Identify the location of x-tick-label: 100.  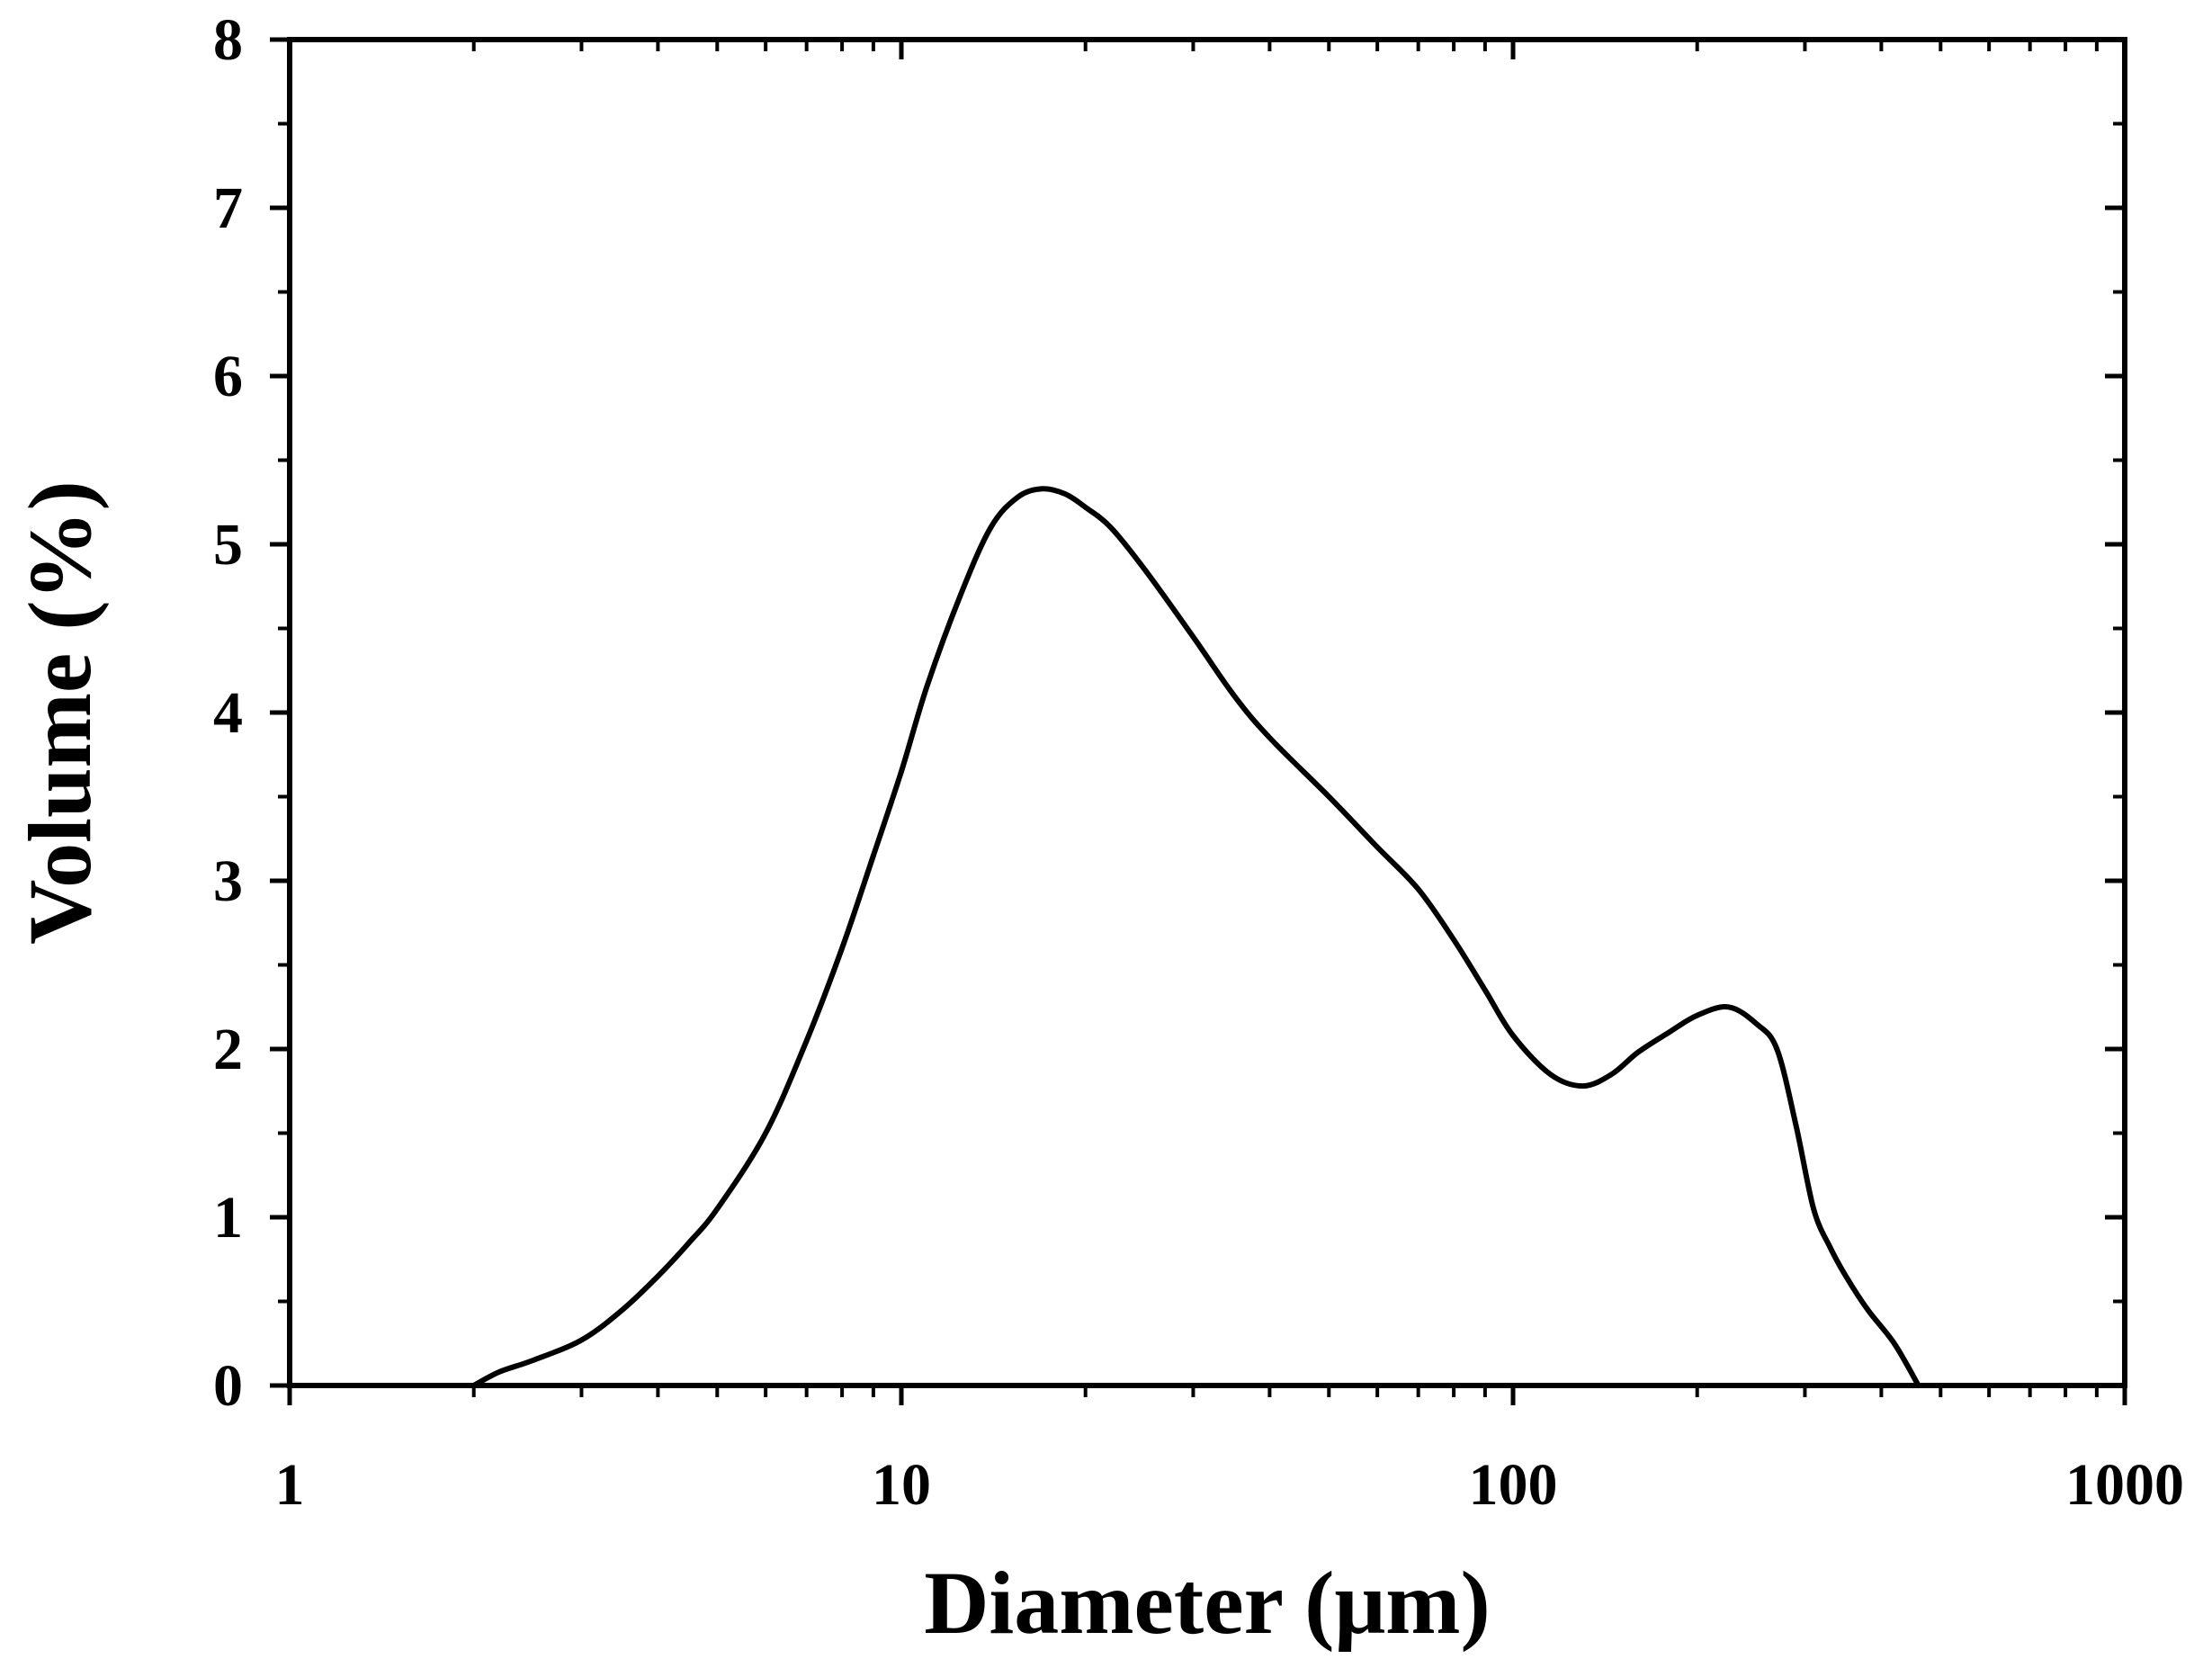
(1513, 1485).